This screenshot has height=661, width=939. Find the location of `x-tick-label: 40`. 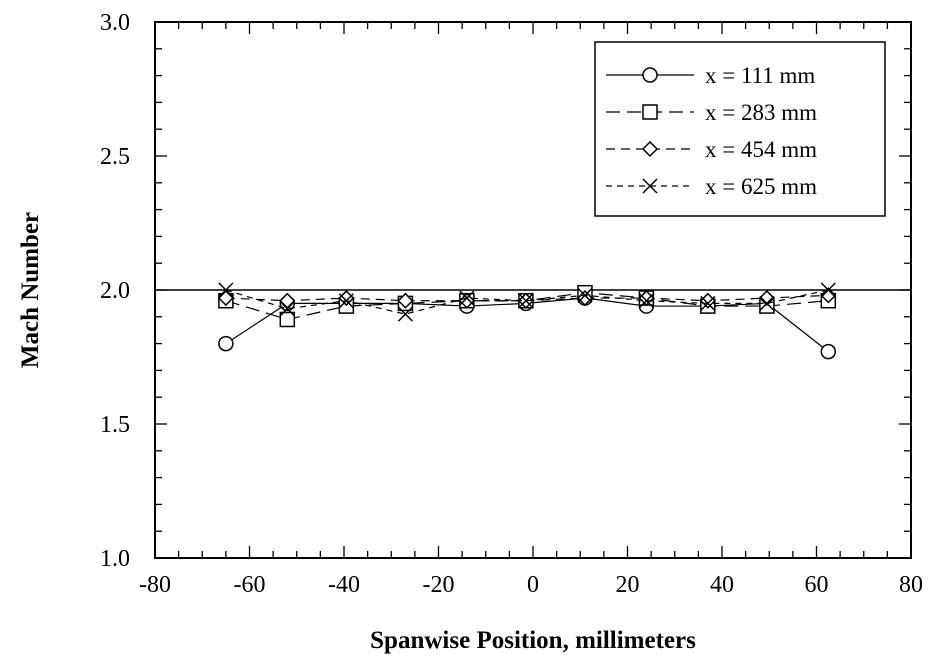

x-tick-label: 40 is located at coordinates (722, 585).